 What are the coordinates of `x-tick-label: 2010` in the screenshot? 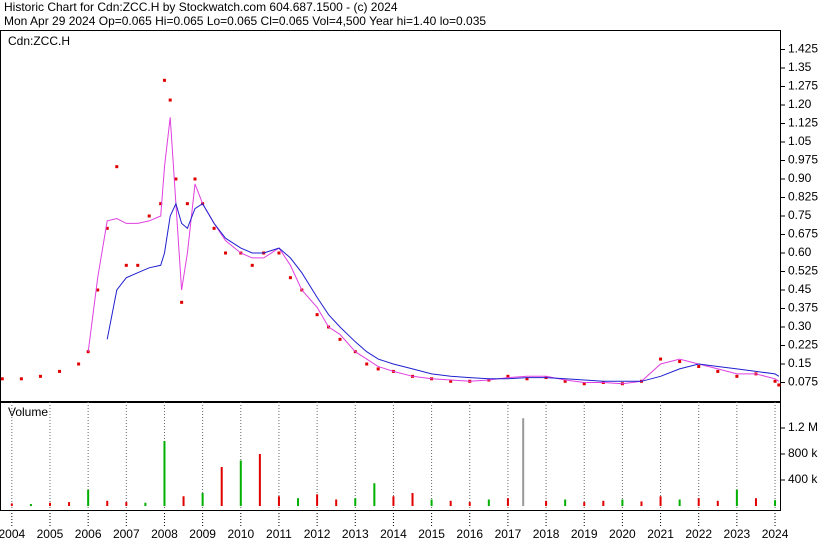 It's located at (240, 534).